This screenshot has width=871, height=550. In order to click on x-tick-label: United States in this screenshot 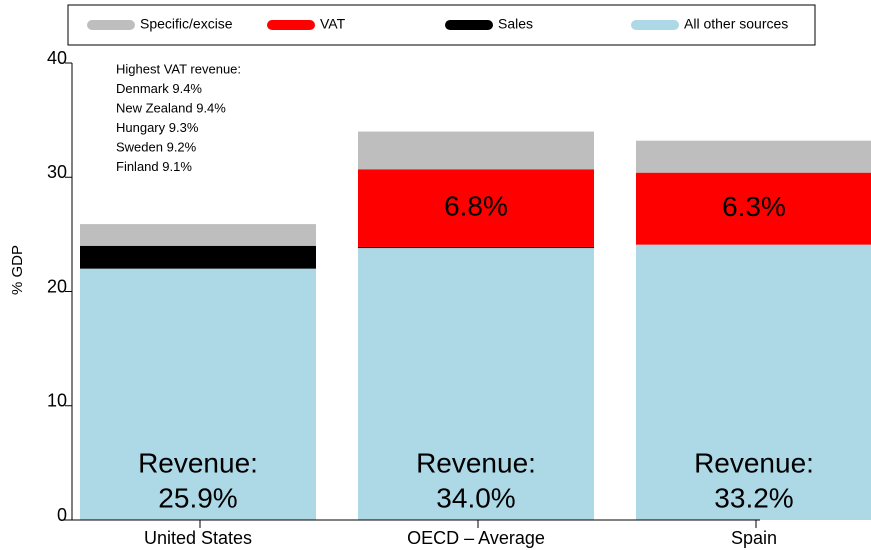, I will do `click(198, 538)`.